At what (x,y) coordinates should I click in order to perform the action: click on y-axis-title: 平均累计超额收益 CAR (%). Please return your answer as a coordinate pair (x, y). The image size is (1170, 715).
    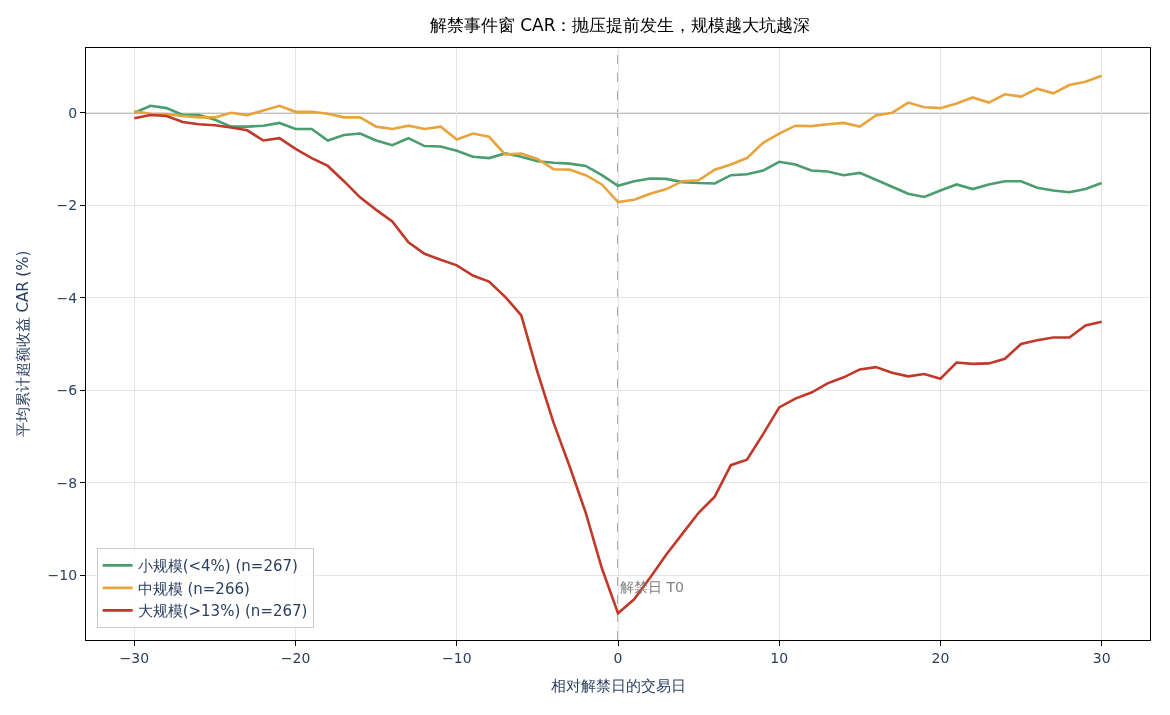
    Looking at the image, I should click on (22, 344).